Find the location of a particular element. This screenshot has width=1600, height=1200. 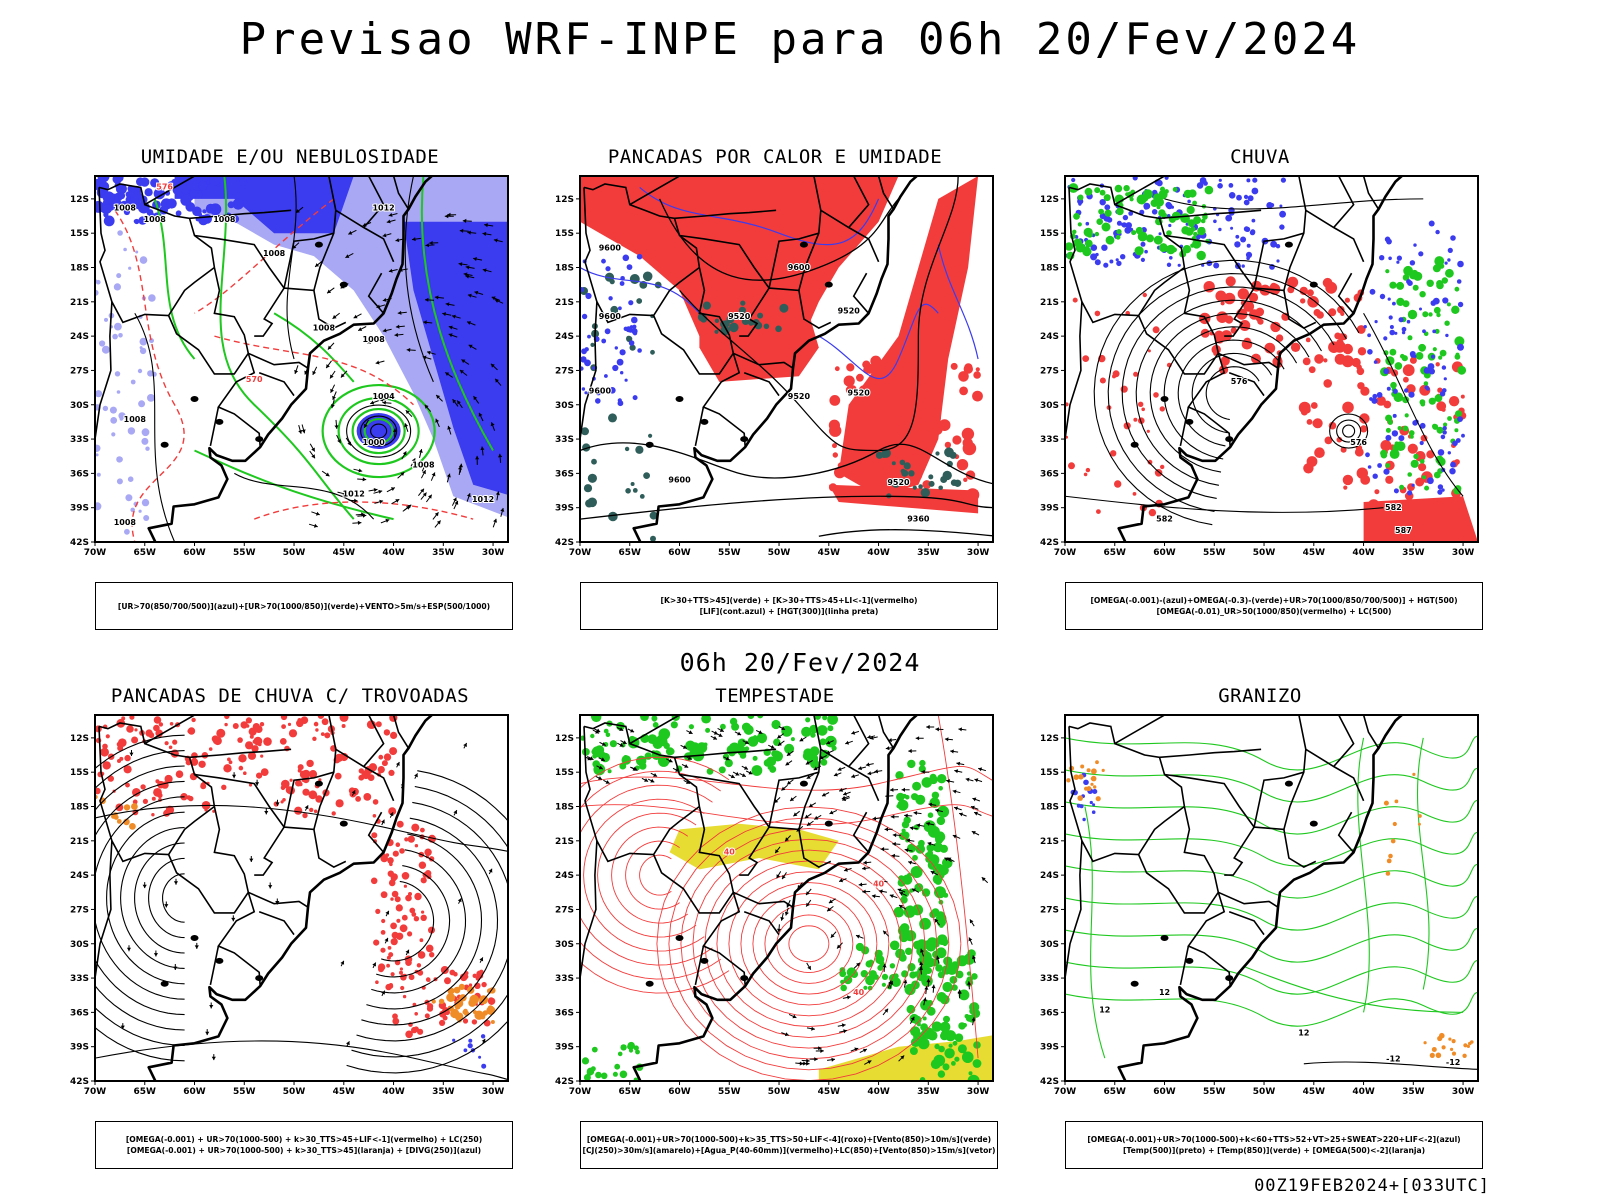

lon-tick-label: 30W is located at coordinates (1463, 1092).